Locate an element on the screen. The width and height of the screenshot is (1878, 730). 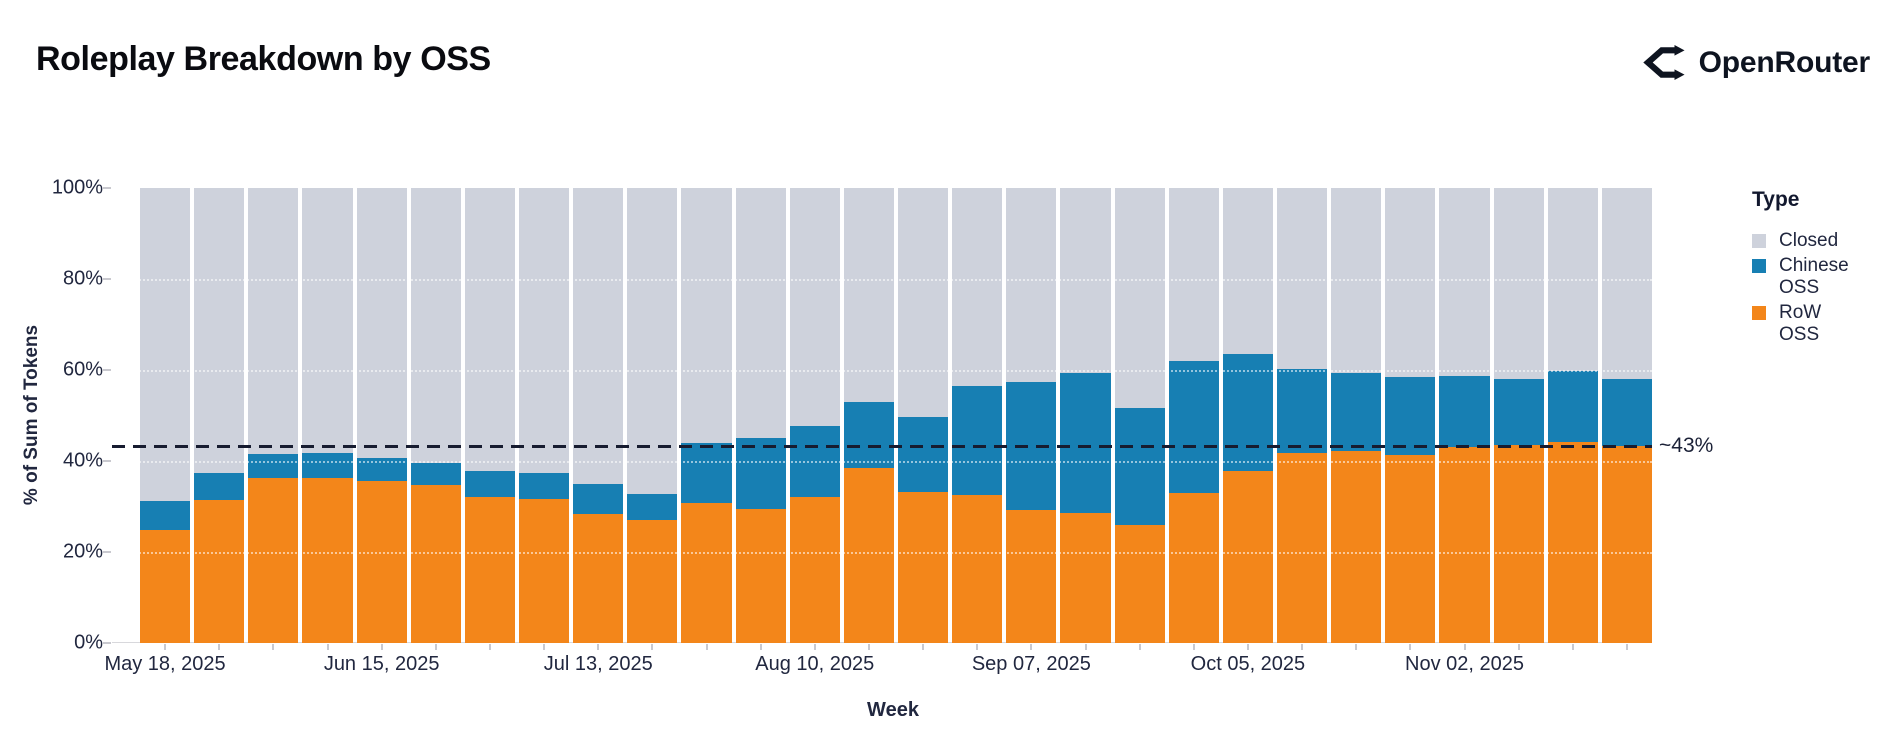
brand-logo: OpenRouter is located at coordinates (1756, 62).